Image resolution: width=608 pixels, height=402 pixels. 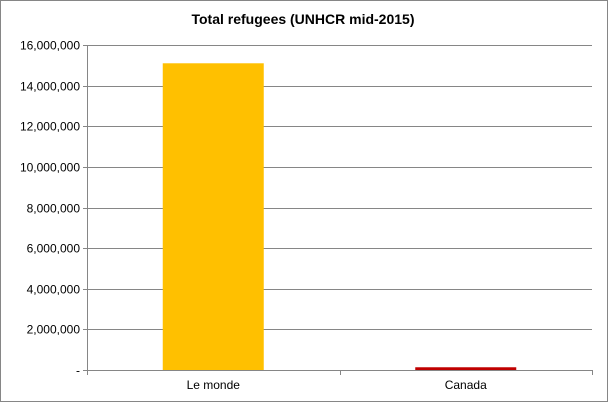 What do you see at coordinates (340, 381) in the screenshot?
I see `x-axis: Le monde Canada` at bounding box center [340, 381].